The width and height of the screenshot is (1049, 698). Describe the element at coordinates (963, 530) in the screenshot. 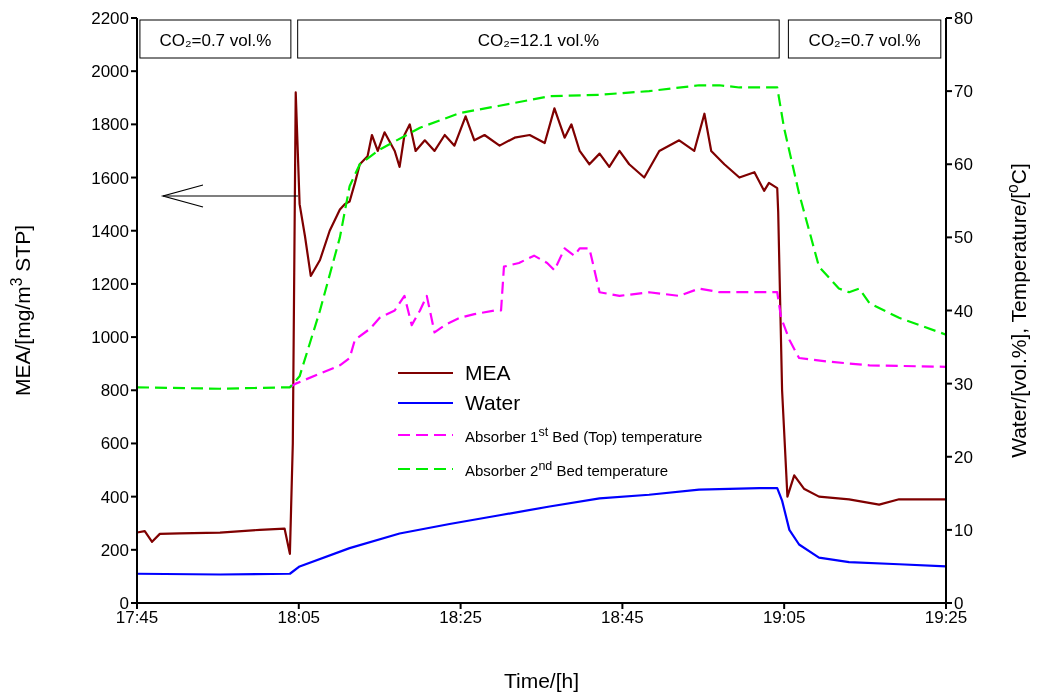

I see `y2-tick-label: 10` at that location.